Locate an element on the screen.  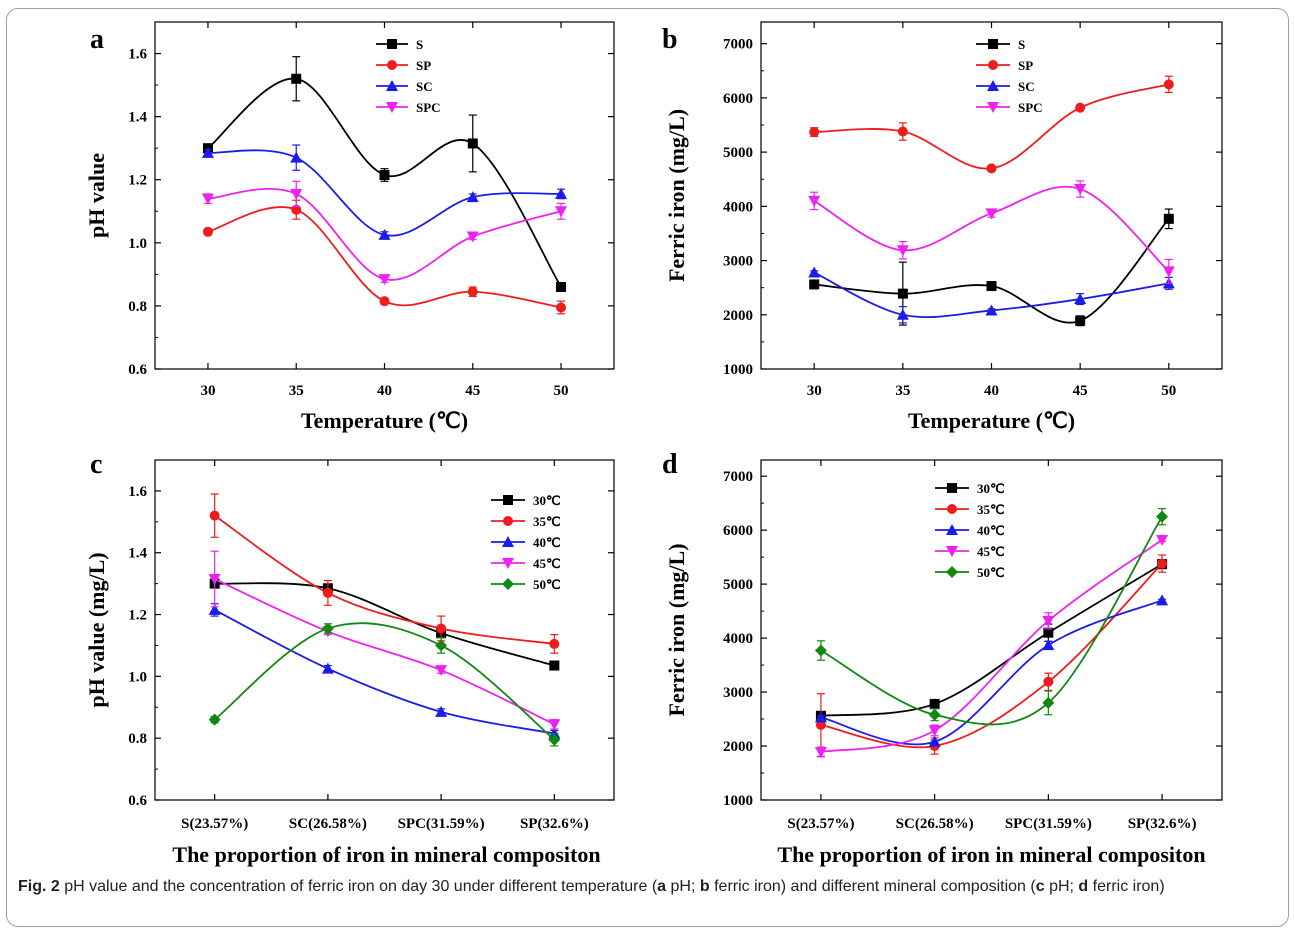
panel-letter: b is located at coordinates (670, 39).